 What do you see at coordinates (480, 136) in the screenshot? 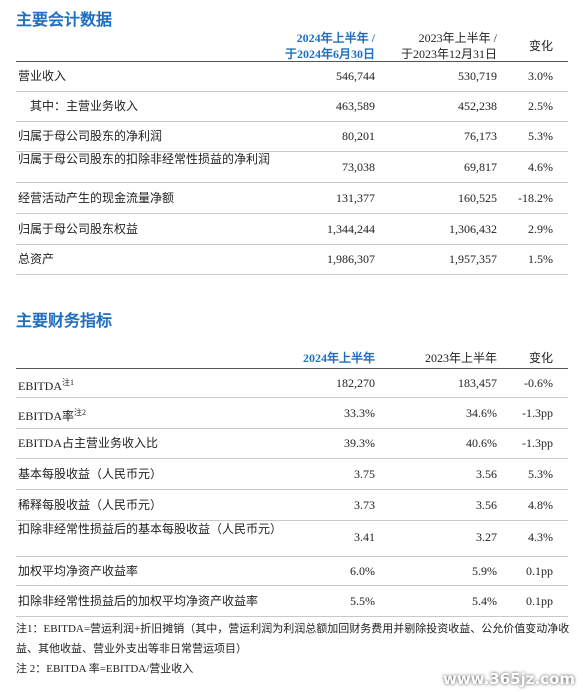
I see `cell-value: 76,173` at bounding box center [480, 136].